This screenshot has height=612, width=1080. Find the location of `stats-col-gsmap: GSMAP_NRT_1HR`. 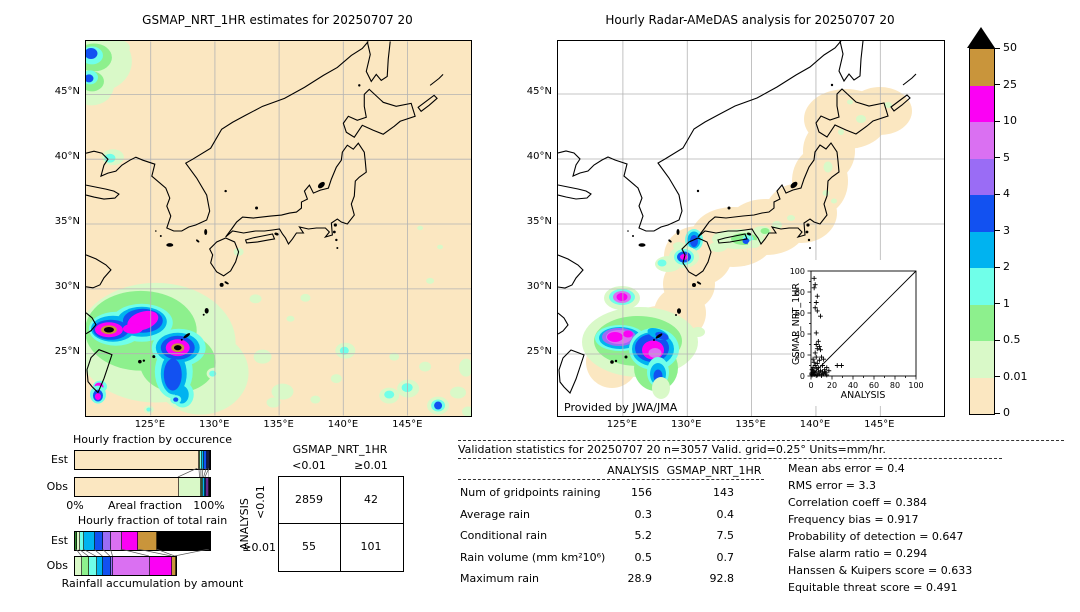

stats-col-gsmap: GSMAP_NRT_1HR is located at coordinates (714, 470).